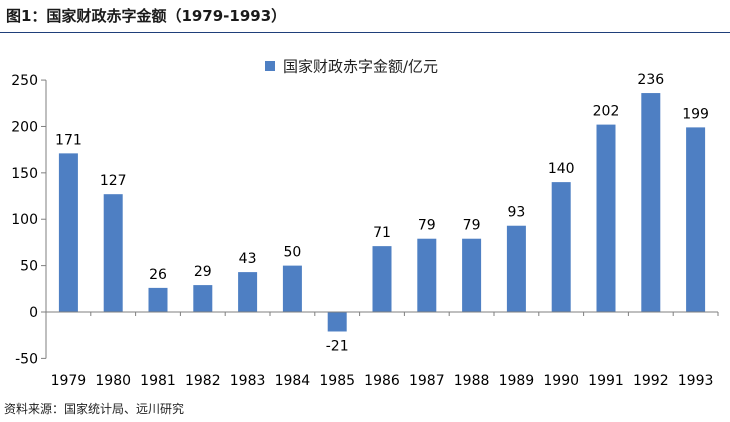  Describe the element at coordinates (696, 381) in the screenshot. I see `x-tick-label: 1993` at that location.